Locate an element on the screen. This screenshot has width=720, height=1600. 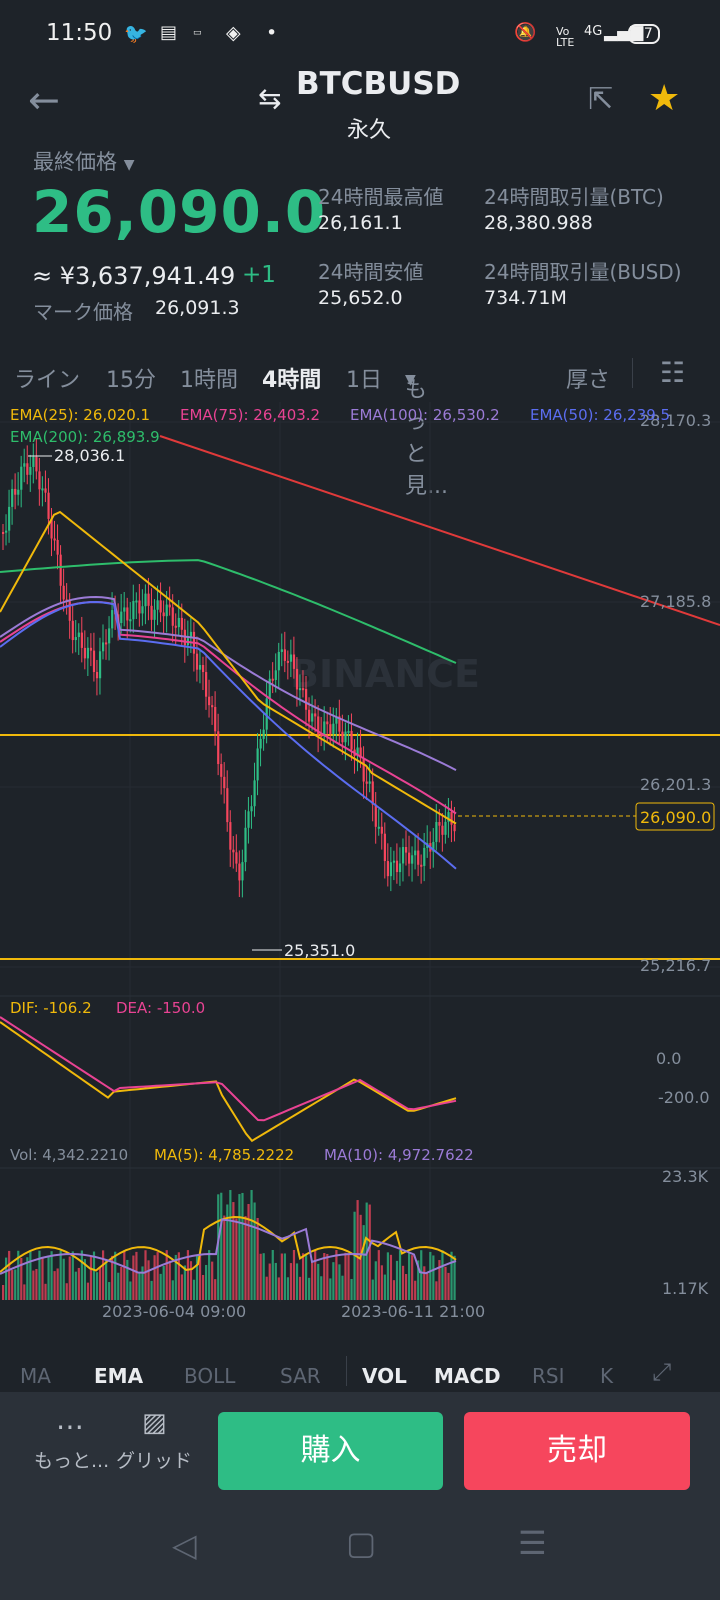
indicator-ma: MA is located at coordinates (35, 1376).